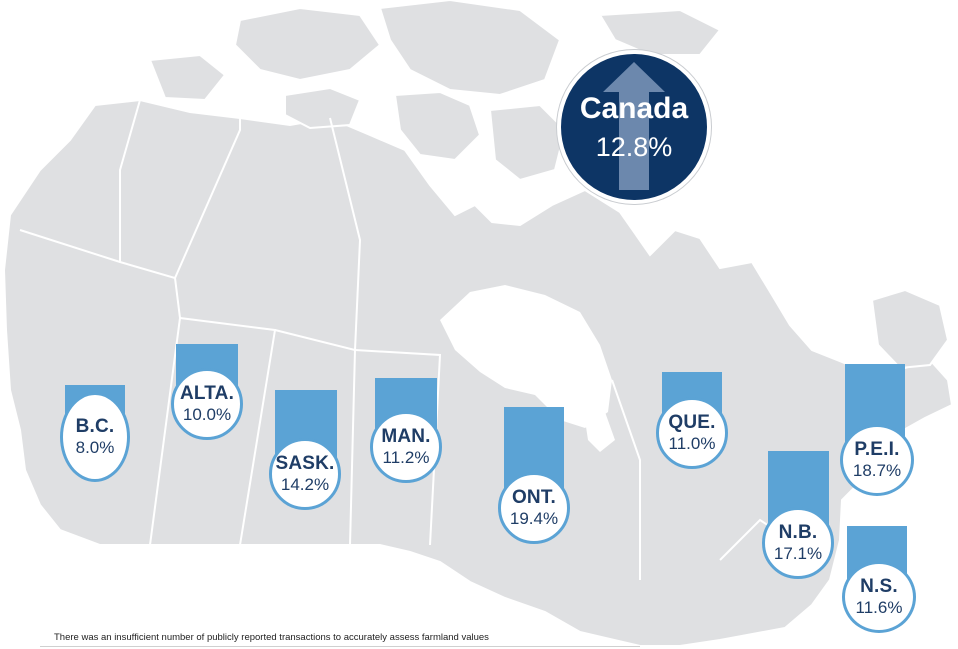  What do you see at coordinates (207, 394) in the screenshot?
I see `province-label: ALTA.` at bounding box center [207, 394].